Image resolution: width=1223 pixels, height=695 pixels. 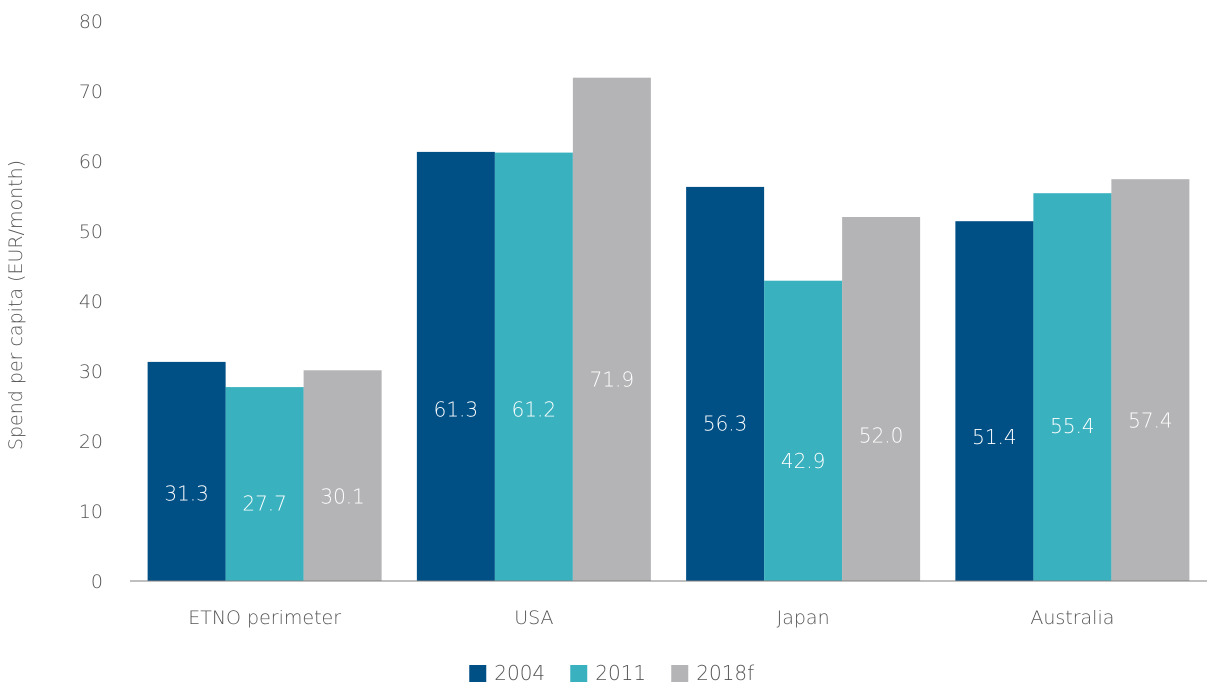 I want to click on bar-value-label: 57.4, so click(x=1150, y=420).